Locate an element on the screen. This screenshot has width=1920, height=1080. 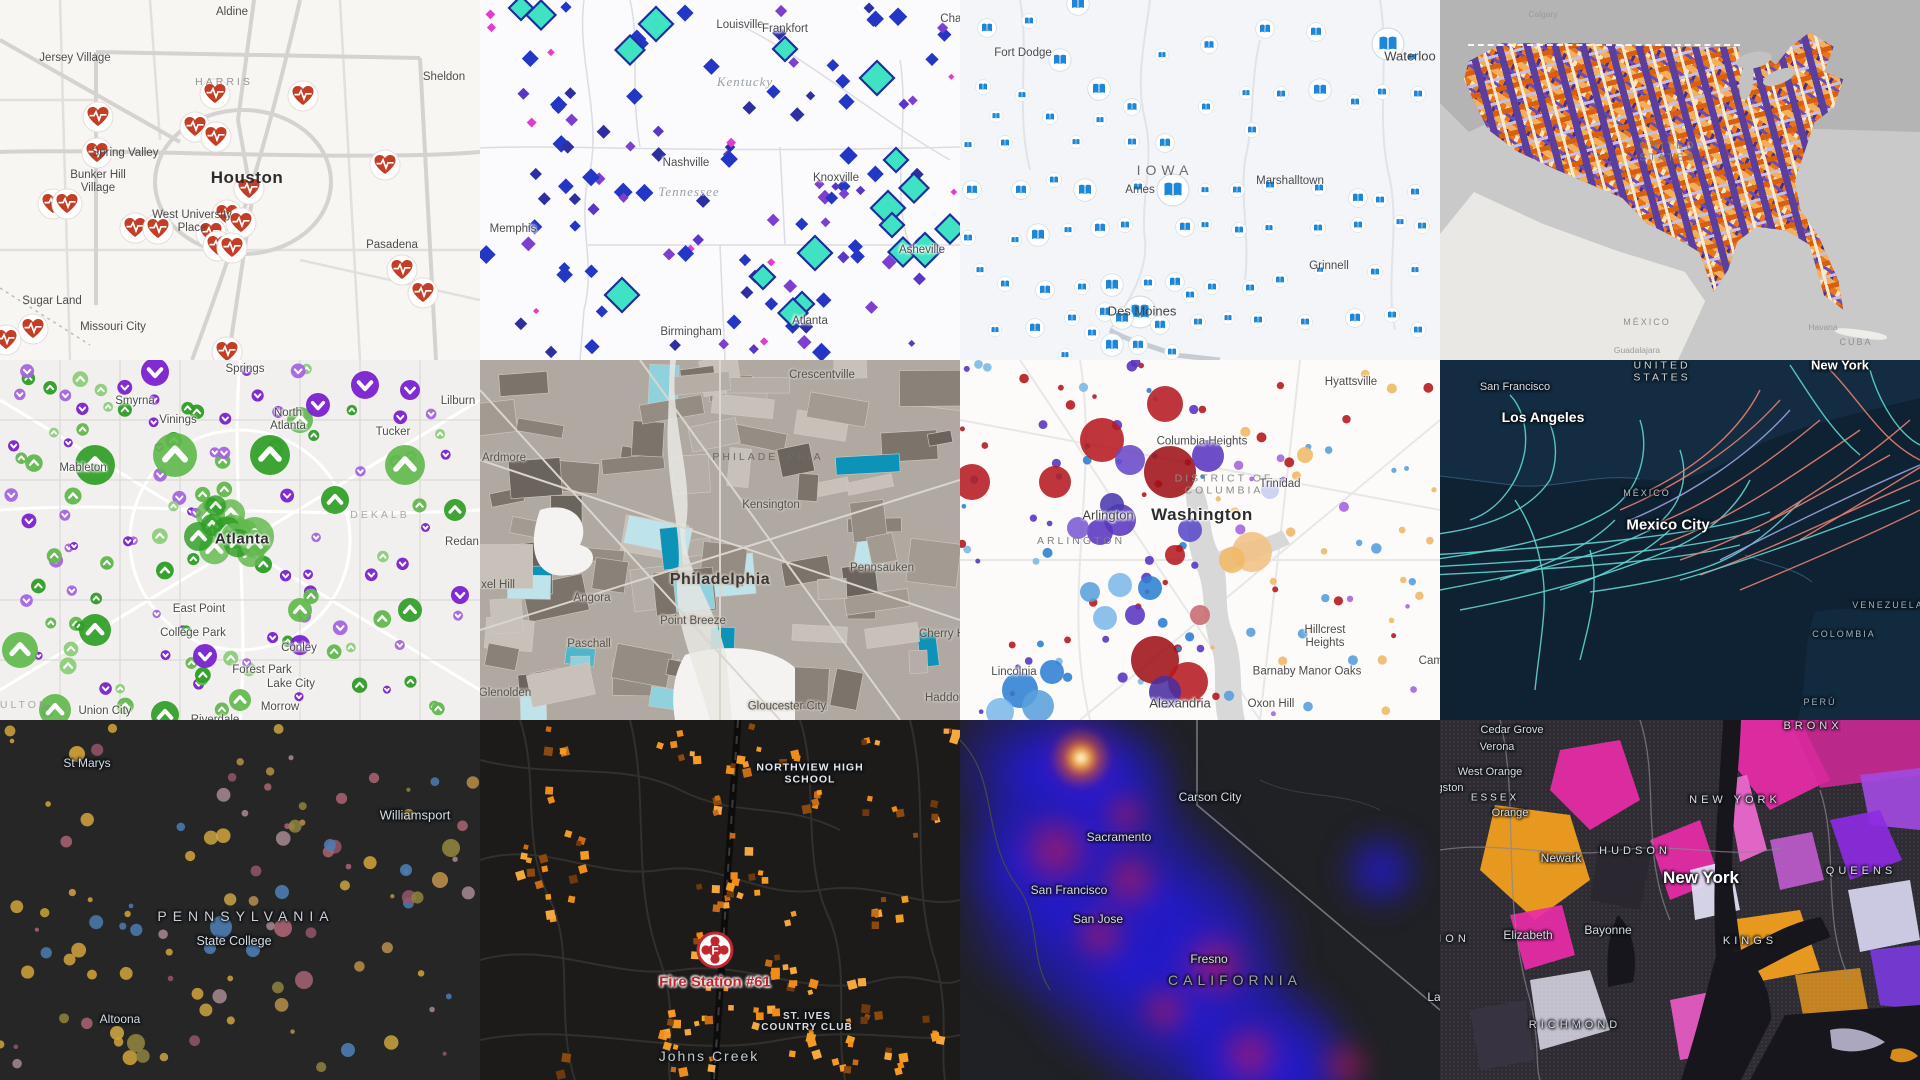
city-label: Havana is located at coordinates (1823, 327).